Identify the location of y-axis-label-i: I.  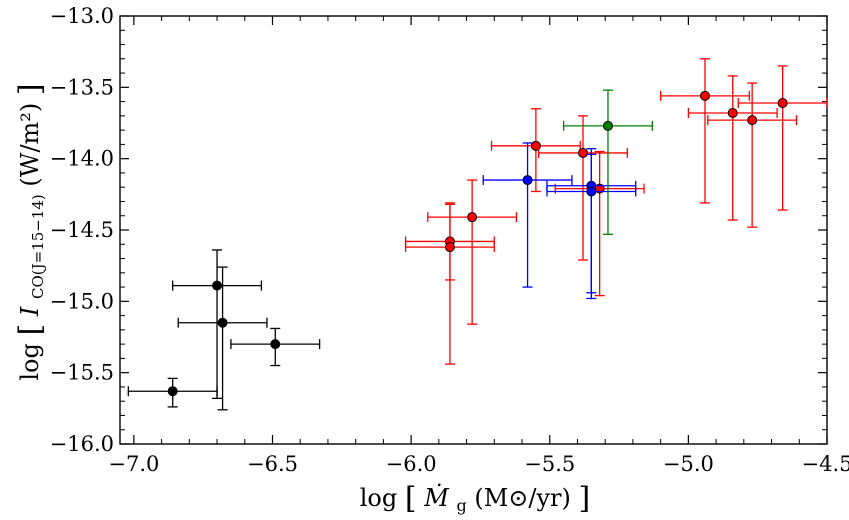
(30, 311).